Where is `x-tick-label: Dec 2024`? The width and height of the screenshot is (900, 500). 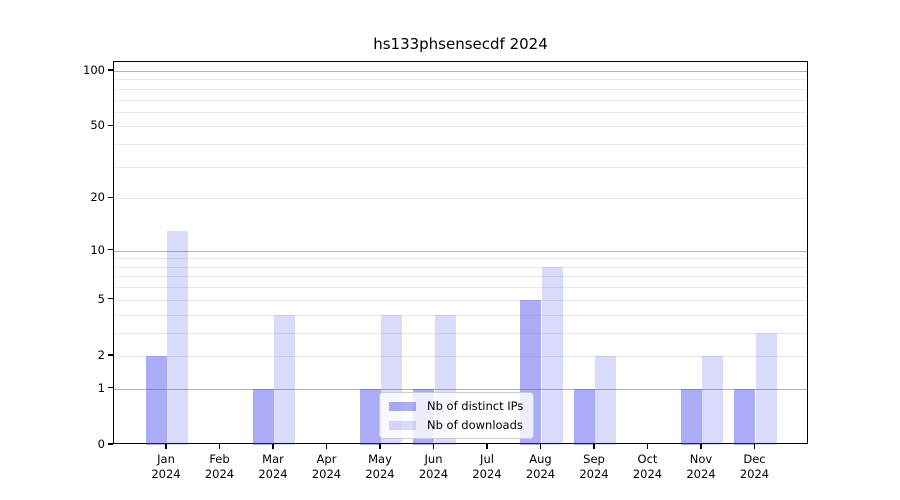
x-tick-label: Dec 2024 is located at coordinates (755, 467).